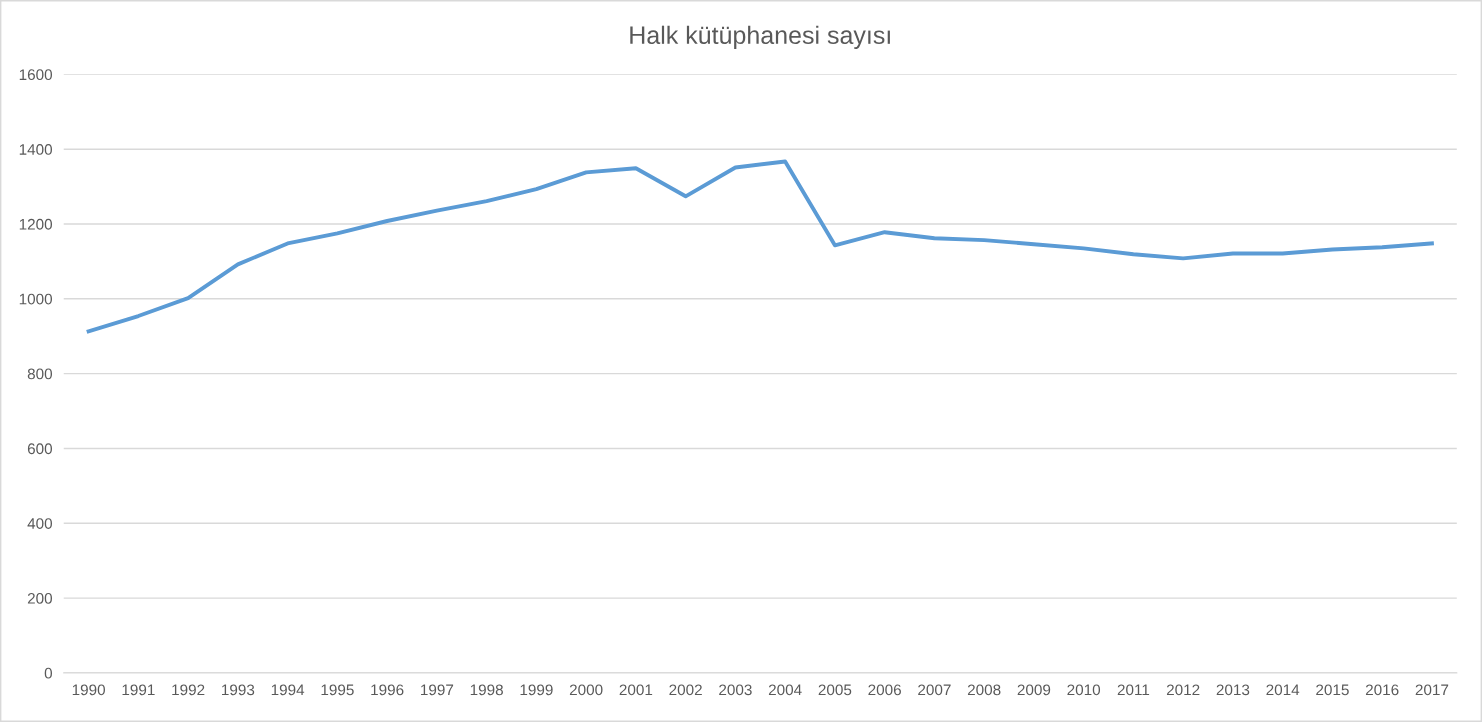  I want to click on y-tick-label: 1600, so click(36, 75).